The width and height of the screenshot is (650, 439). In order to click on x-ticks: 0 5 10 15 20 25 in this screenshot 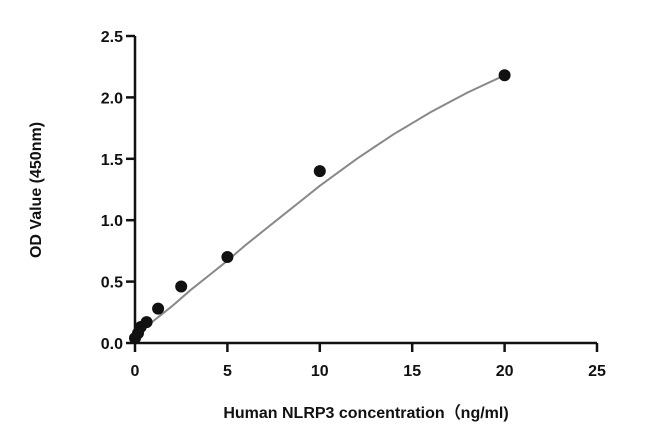, I will do `click(368, 361)`.